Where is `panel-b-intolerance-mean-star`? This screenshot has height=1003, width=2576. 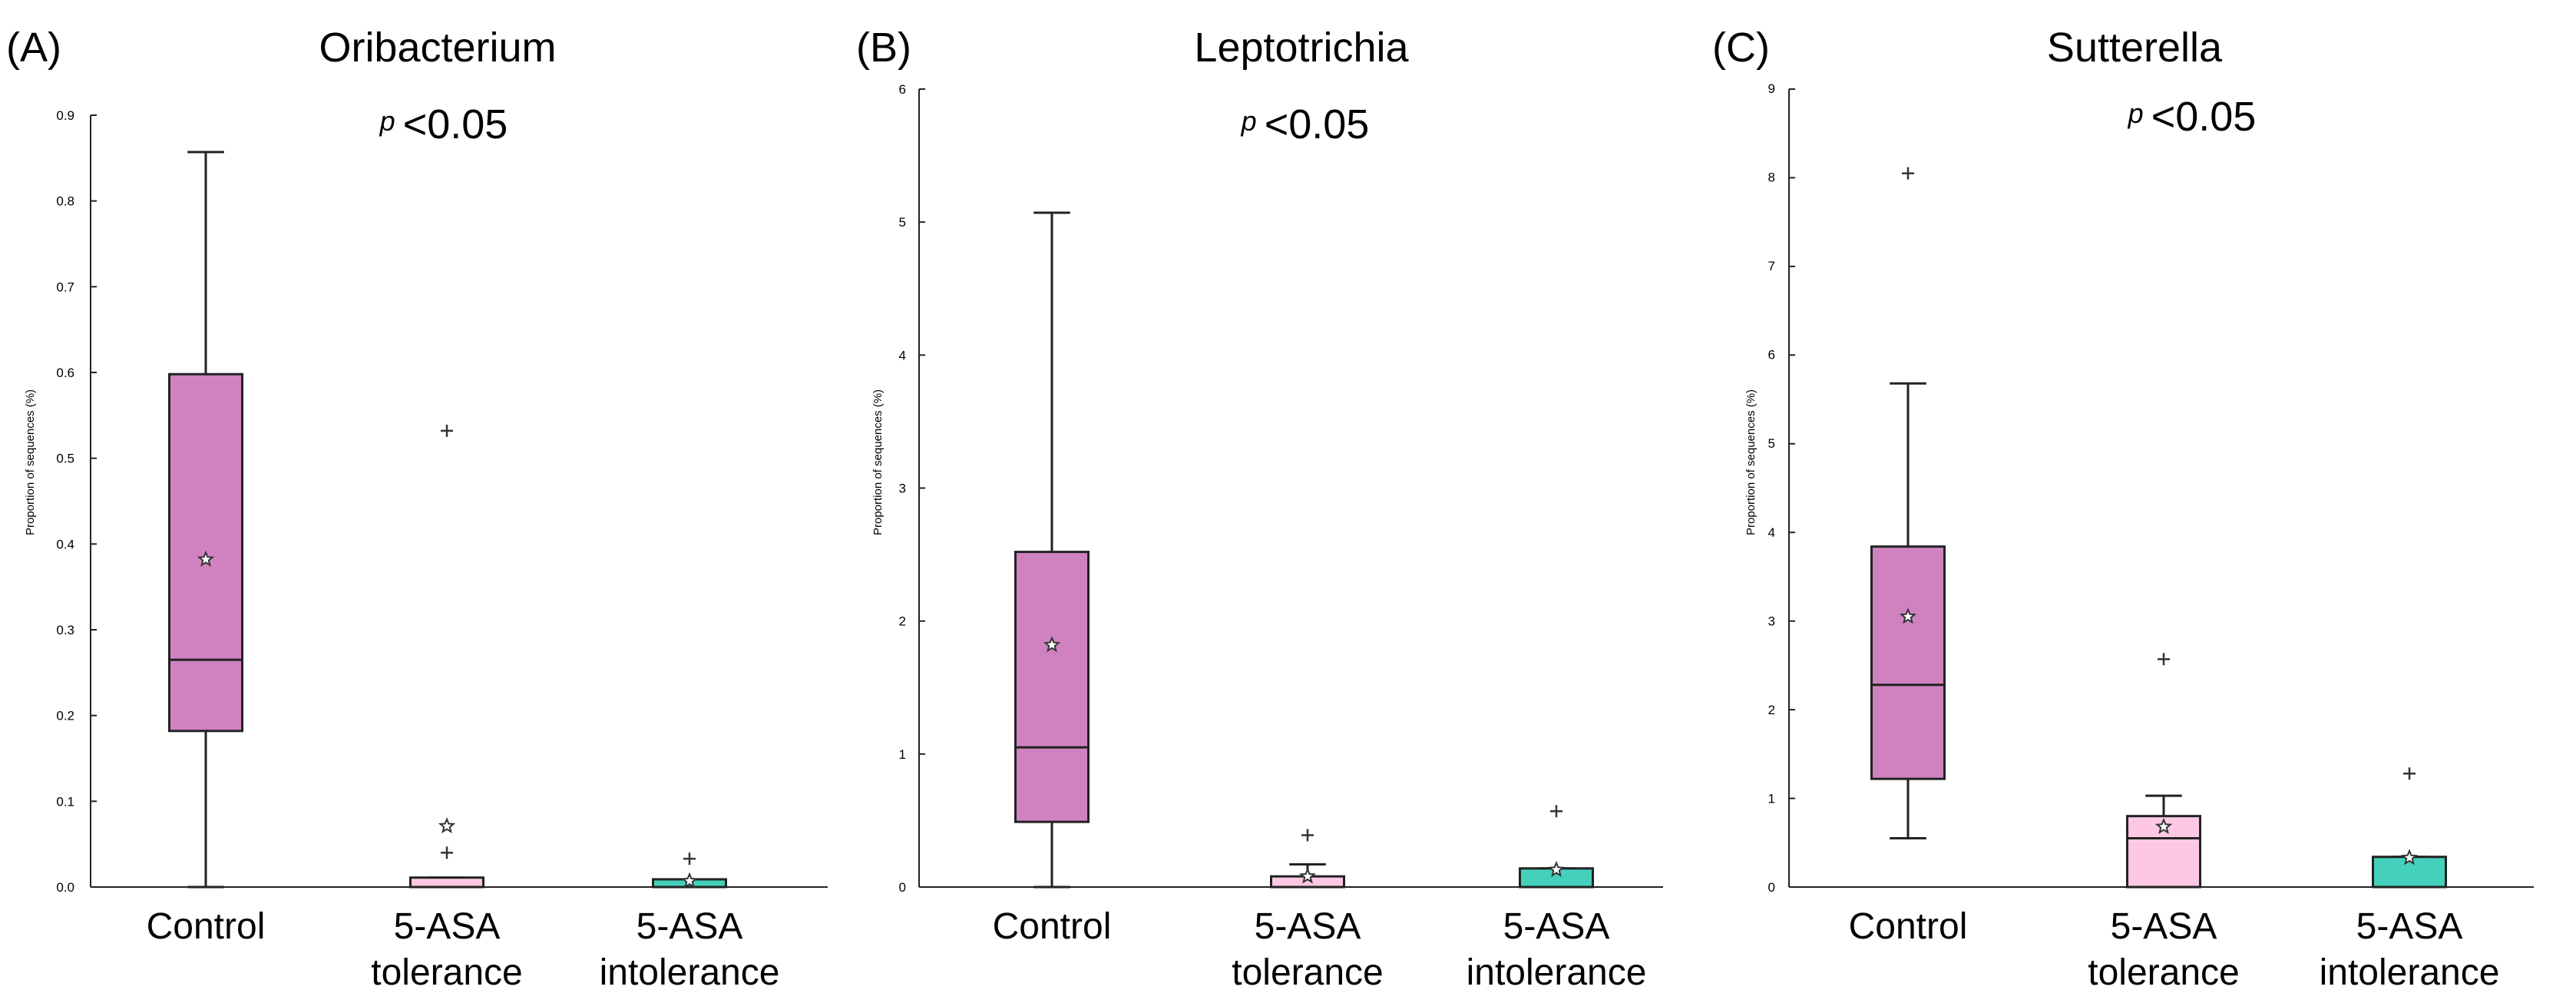 panel-b-intolerance-mean-star is located at coordinates (1556, 868).